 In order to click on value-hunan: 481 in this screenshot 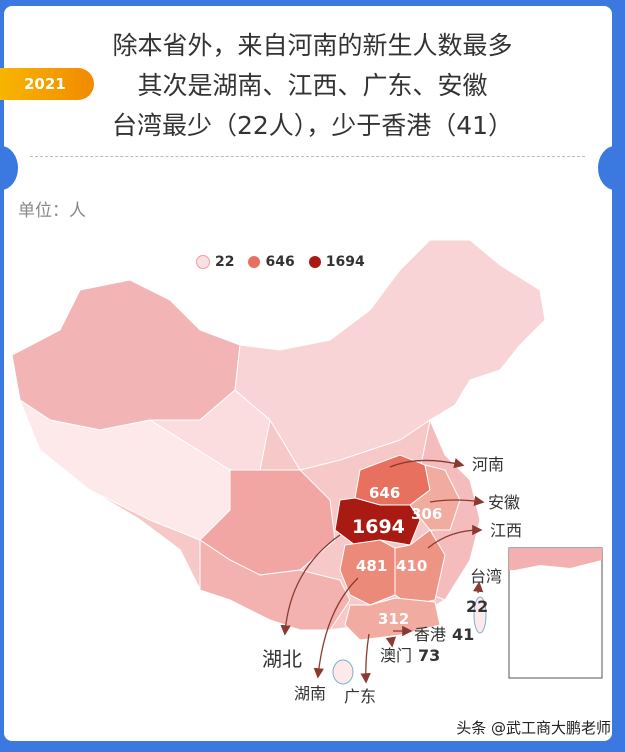, I will do `click(371, 566)`.